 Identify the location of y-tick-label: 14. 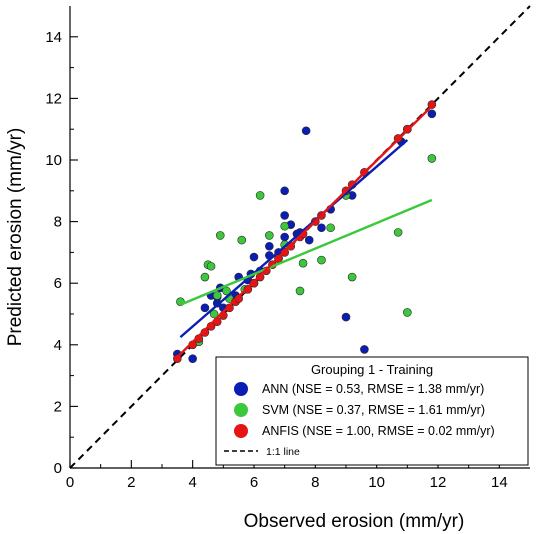
(53, 37).